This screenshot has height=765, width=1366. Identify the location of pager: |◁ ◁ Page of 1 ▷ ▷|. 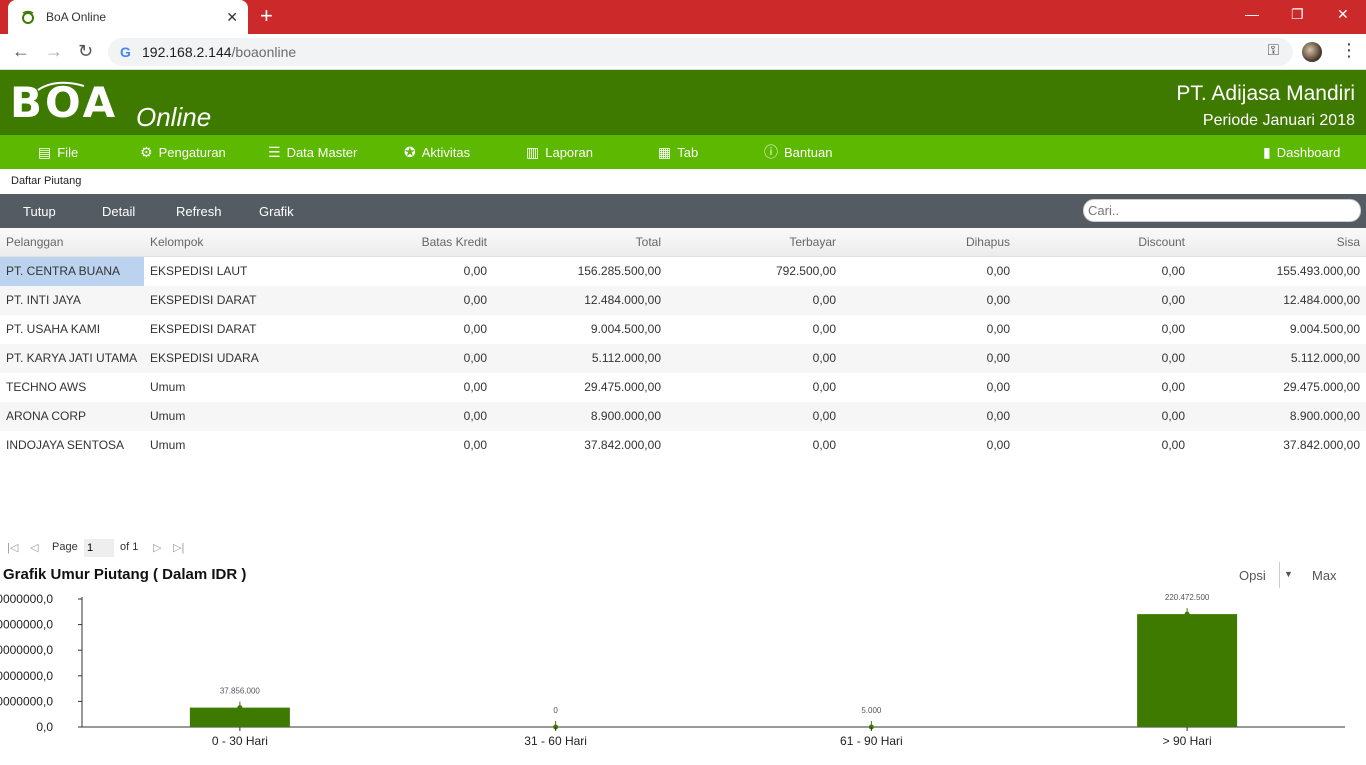
(150, 548).